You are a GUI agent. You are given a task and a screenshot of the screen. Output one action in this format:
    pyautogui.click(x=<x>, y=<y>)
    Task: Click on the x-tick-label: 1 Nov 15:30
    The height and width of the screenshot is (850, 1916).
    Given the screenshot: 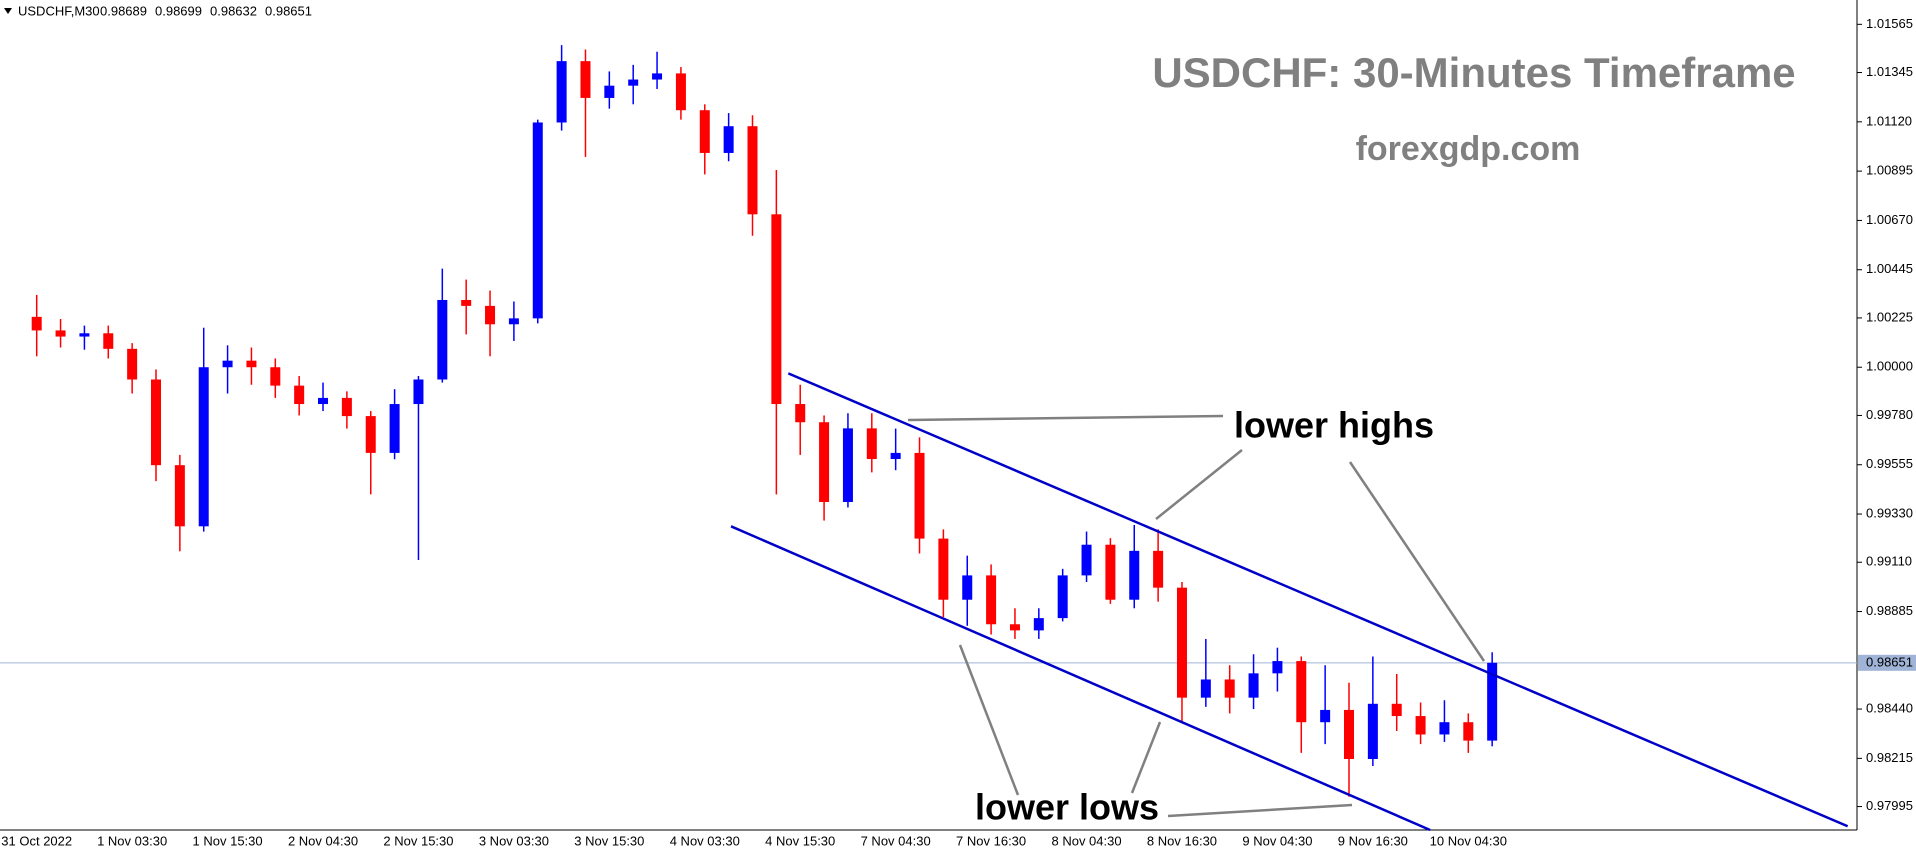 What is the action you would take?
    pyautogui.click(x=228, y=840)
    